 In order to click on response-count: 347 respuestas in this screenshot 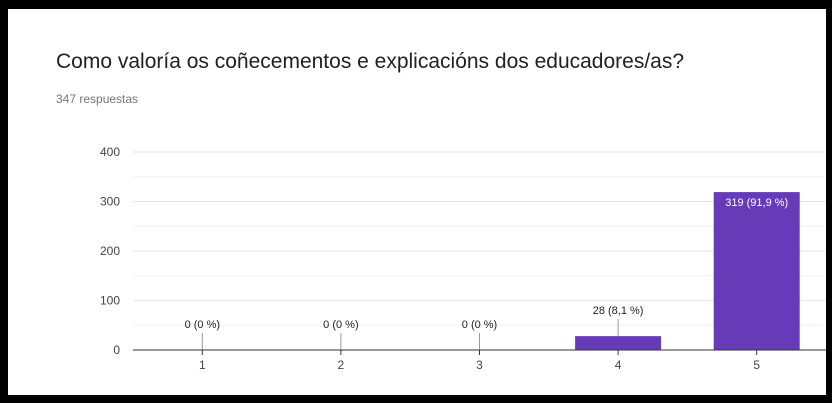, I will do `click(97, 99)`.